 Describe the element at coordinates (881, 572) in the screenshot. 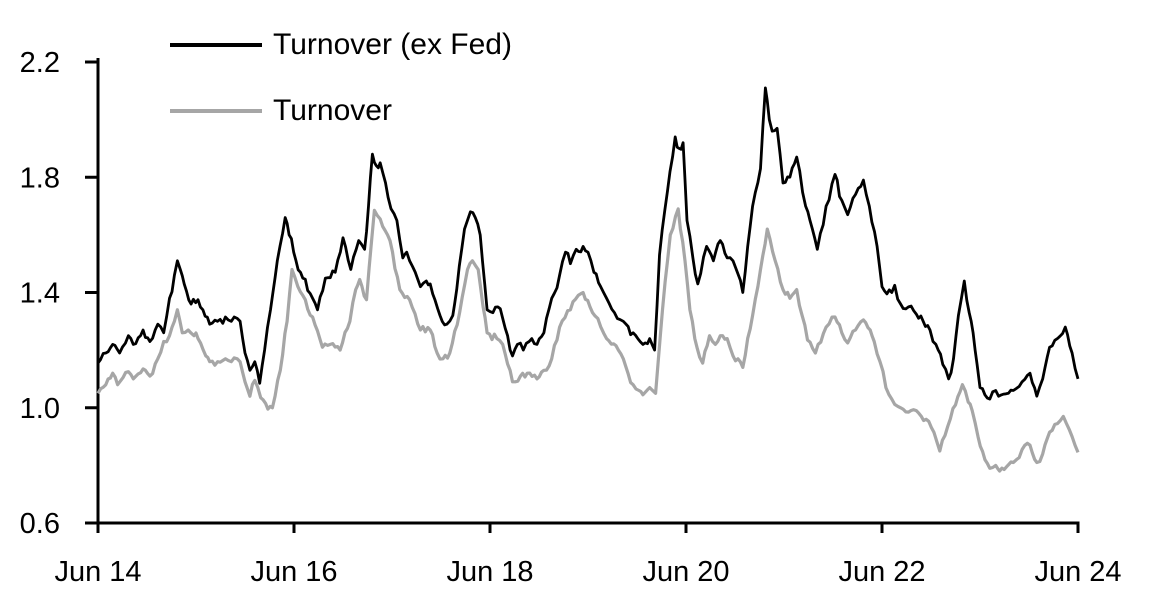

I see `x-tick-label: Jun 22` at that location.